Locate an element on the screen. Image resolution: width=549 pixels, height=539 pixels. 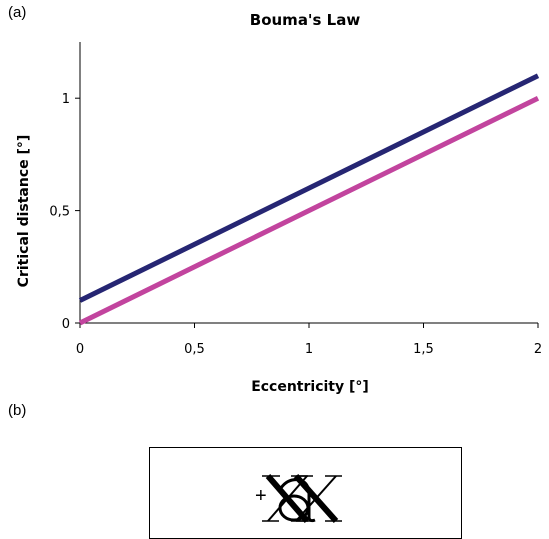
crowded-letters-icon is located at coordinates (302, 498).